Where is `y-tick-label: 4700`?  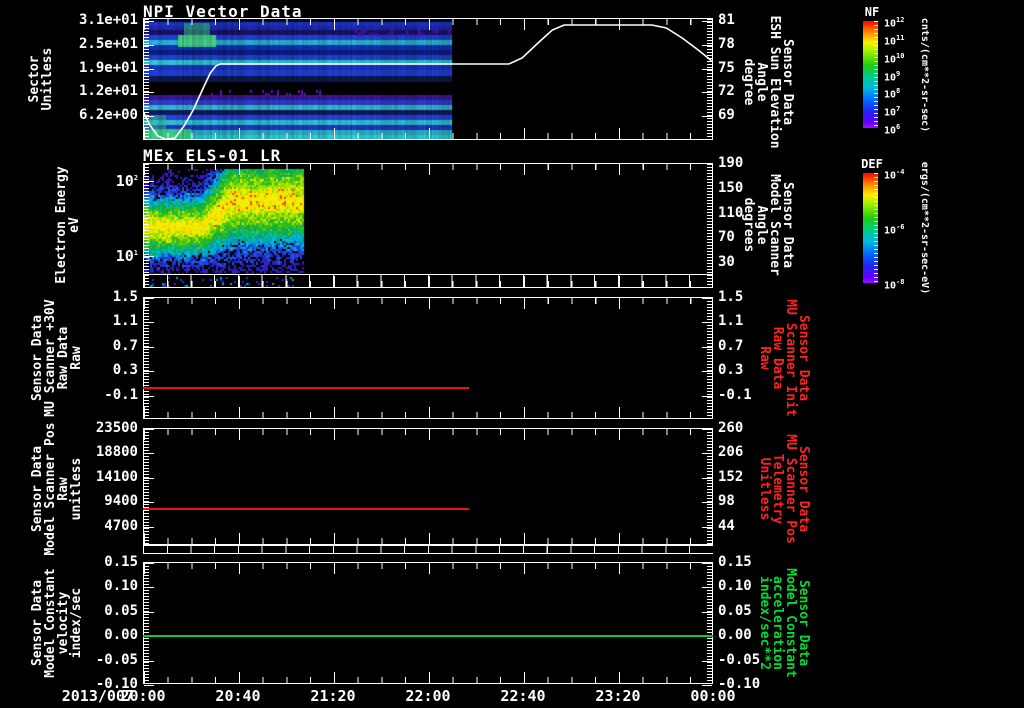
y-tick-label: 4700 is located at coordinates (121, 525).